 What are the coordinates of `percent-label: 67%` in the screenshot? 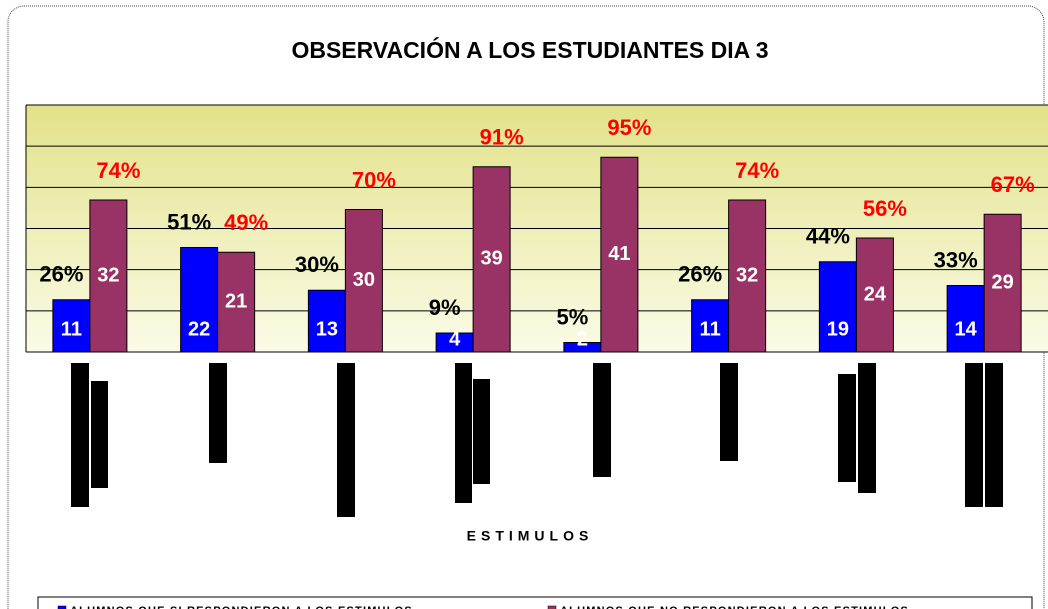 It's located at (1013, 184).